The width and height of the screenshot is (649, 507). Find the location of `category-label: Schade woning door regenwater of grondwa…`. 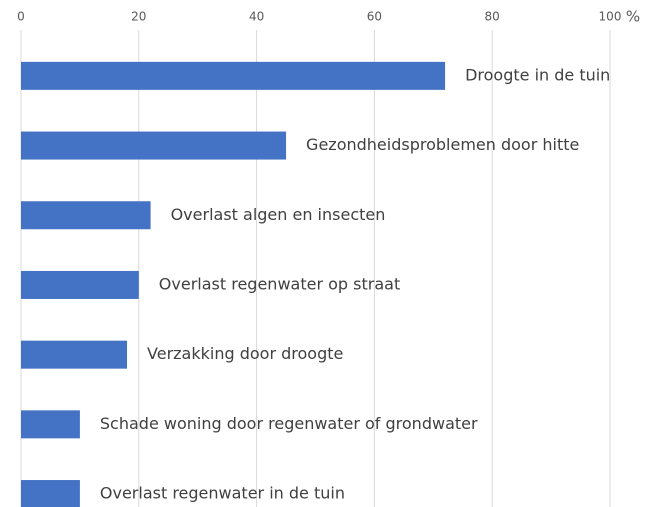

category-label: Schade woning door regenwater of grondwa… is located at coordinates (289, 423).